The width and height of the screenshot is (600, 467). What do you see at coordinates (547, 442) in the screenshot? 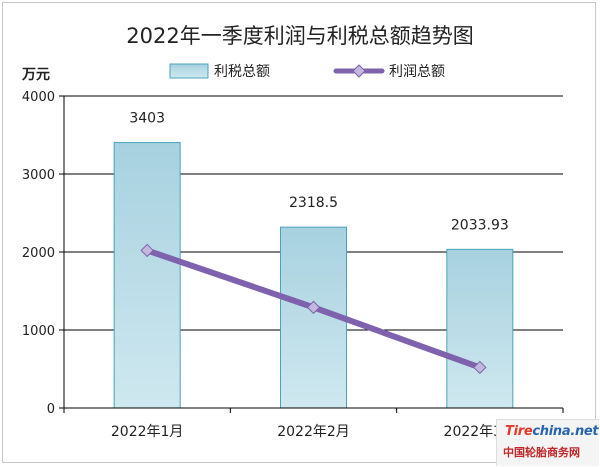
I see `watermark: Tirechina.net 中国轮胎商务网` at bounding box center [547, 442].